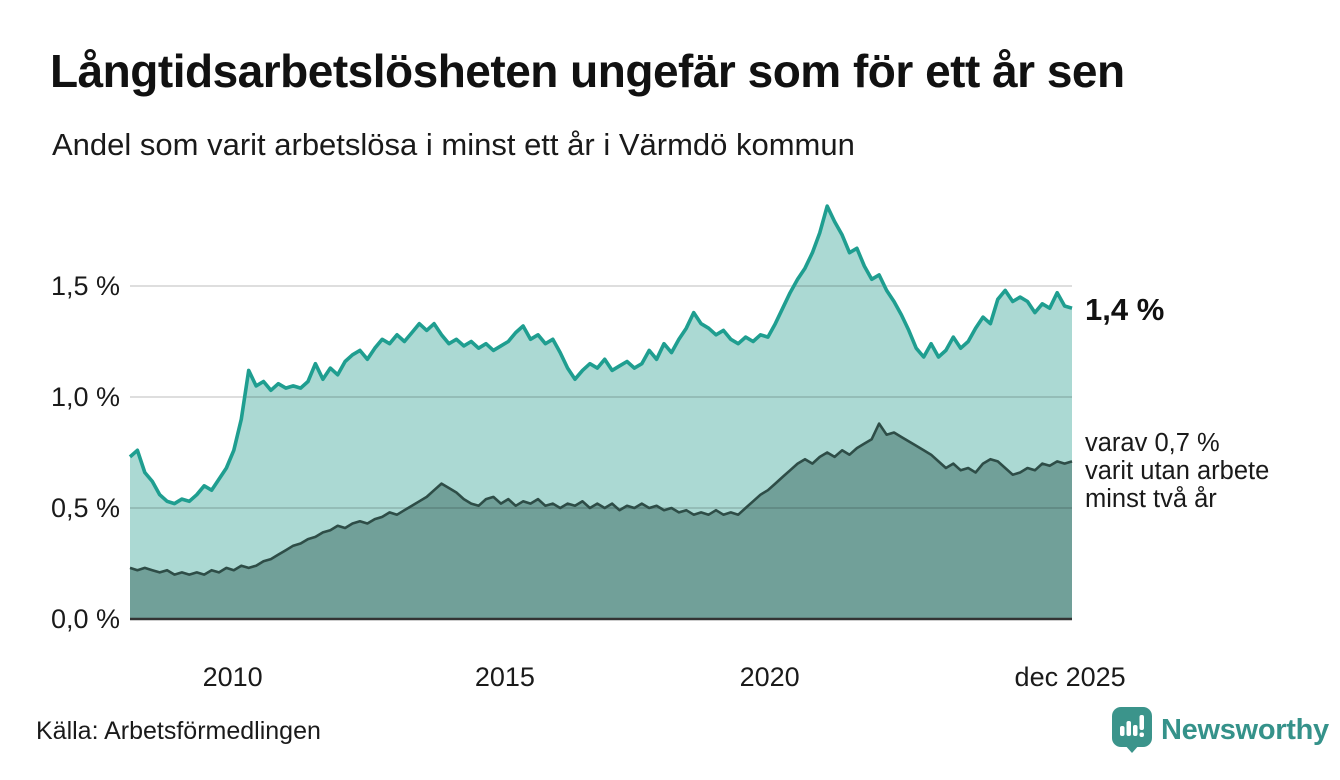 The image size is (1340, 780). Describe the element at coordinates (1070, 677) in the screenshot. I see `x-tick-label: dec 2025` at that location.